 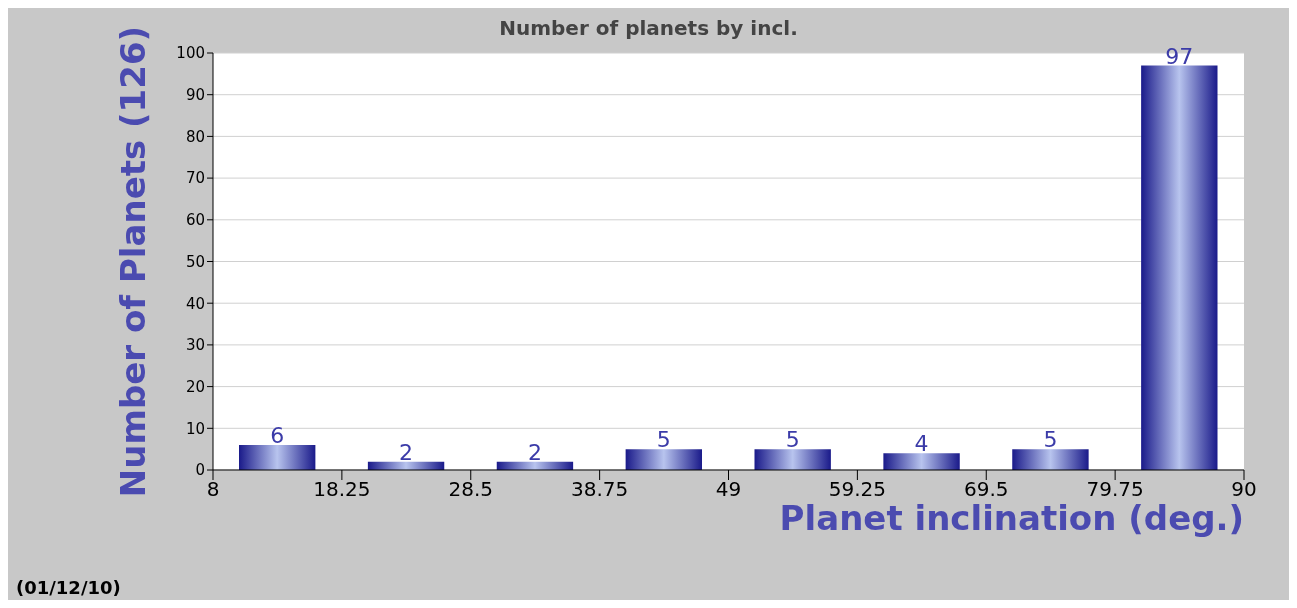 What do you see at coordinates (200, 470) in the screenshot?
I see `y-tick-label: 0` at bounding box center [200, 470].